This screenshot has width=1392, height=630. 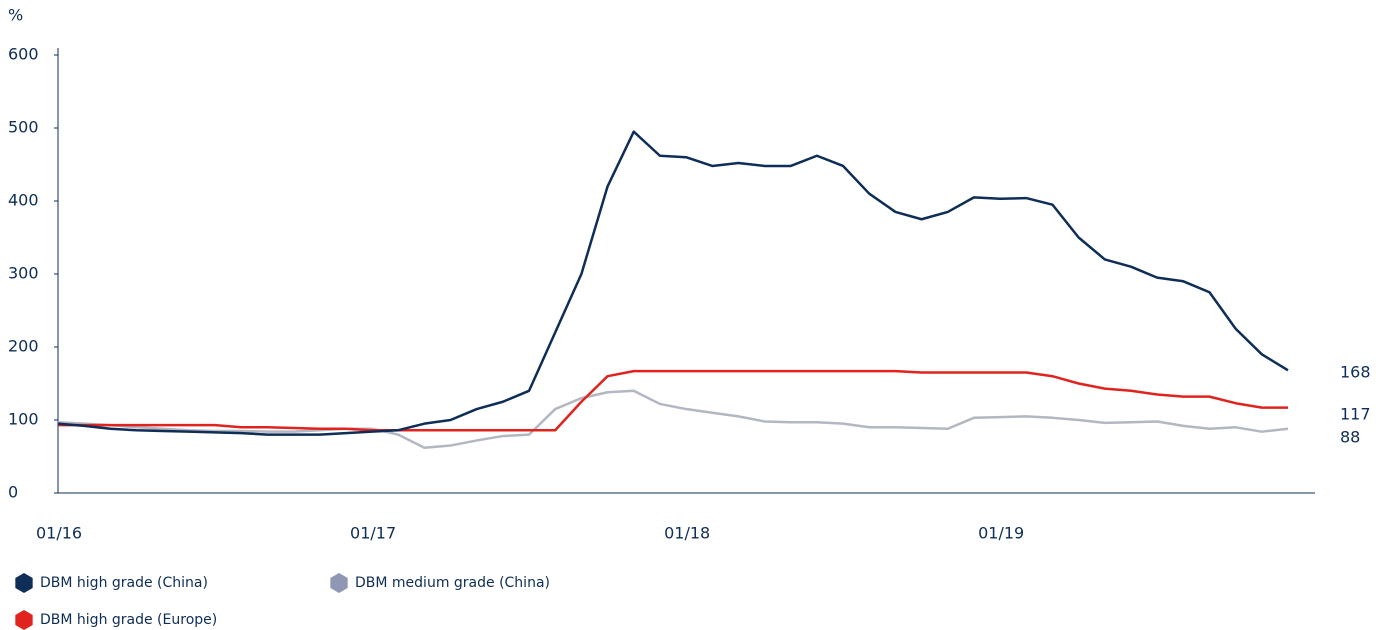 I want to click on x-tick-label: 01/19, so click(x=1001, y=533).